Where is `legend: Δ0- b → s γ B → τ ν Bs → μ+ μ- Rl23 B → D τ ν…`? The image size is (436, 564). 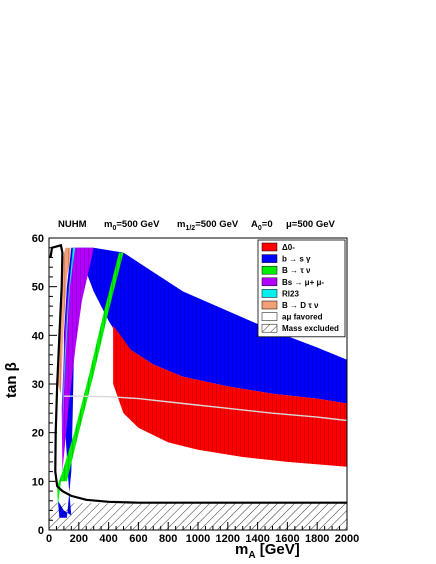
legend: Δ0- b → s γ B → τ ν Bs → μ+ μ- Rl23 B → D τ ν… is located at coordinates (301, 288).